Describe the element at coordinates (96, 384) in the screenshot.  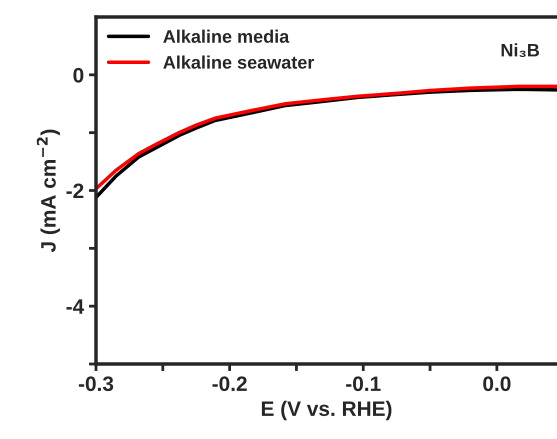
I see `x-tick-label: -0.3` at that location.